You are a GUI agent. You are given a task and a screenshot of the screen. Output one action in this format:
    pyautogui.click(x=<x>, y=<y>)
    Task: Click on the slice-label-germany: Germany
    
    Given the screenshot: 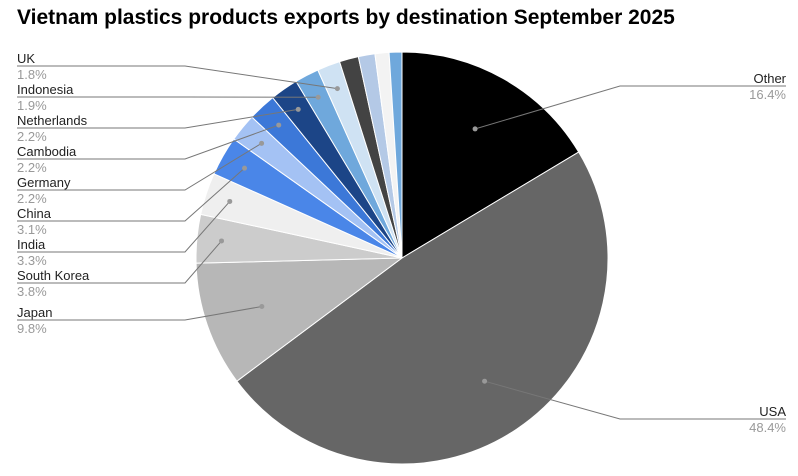 What is the action you would take?
    pyautogui.click(x=44, y=182)
    